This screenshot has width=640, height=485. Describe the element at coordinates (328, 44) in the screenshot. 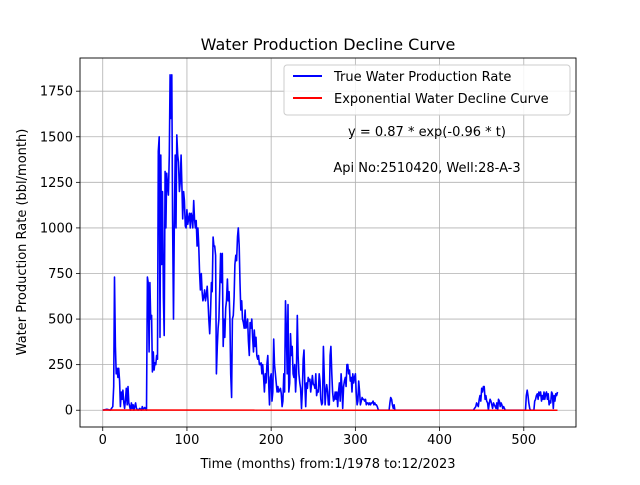

I see `chart-title: Water Production Decline Curve` at that location.